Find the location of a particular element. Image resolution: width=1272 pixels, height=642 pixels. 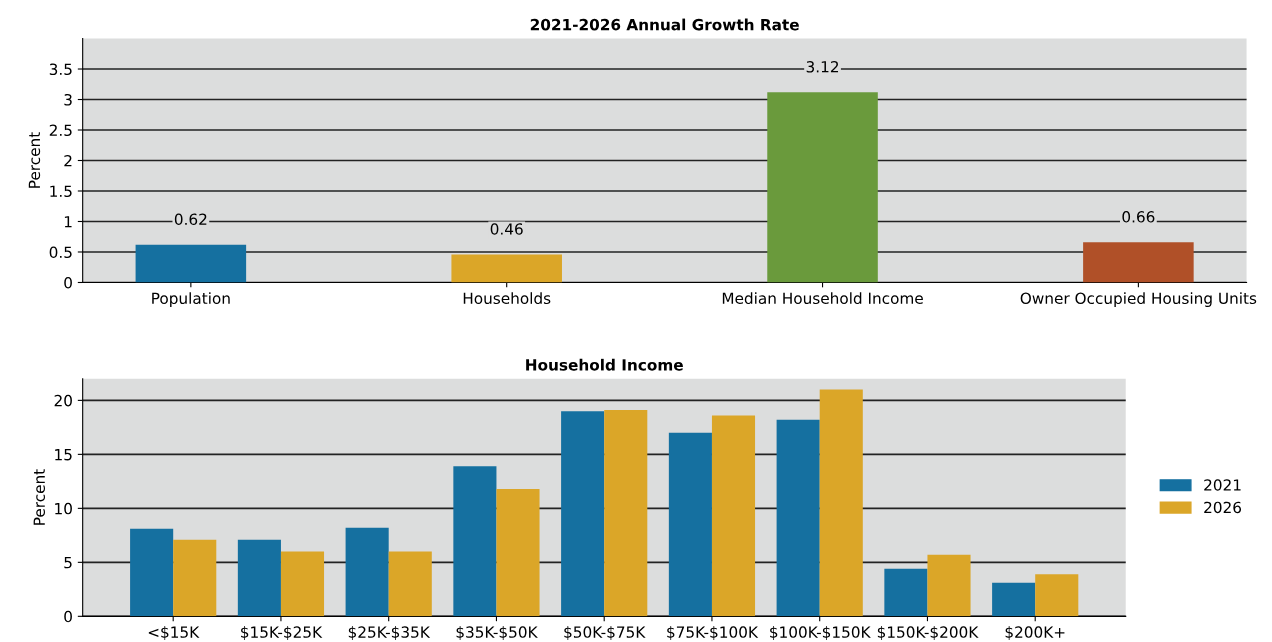

x-tick-label: <$15K is located at coordinates (174, 633).